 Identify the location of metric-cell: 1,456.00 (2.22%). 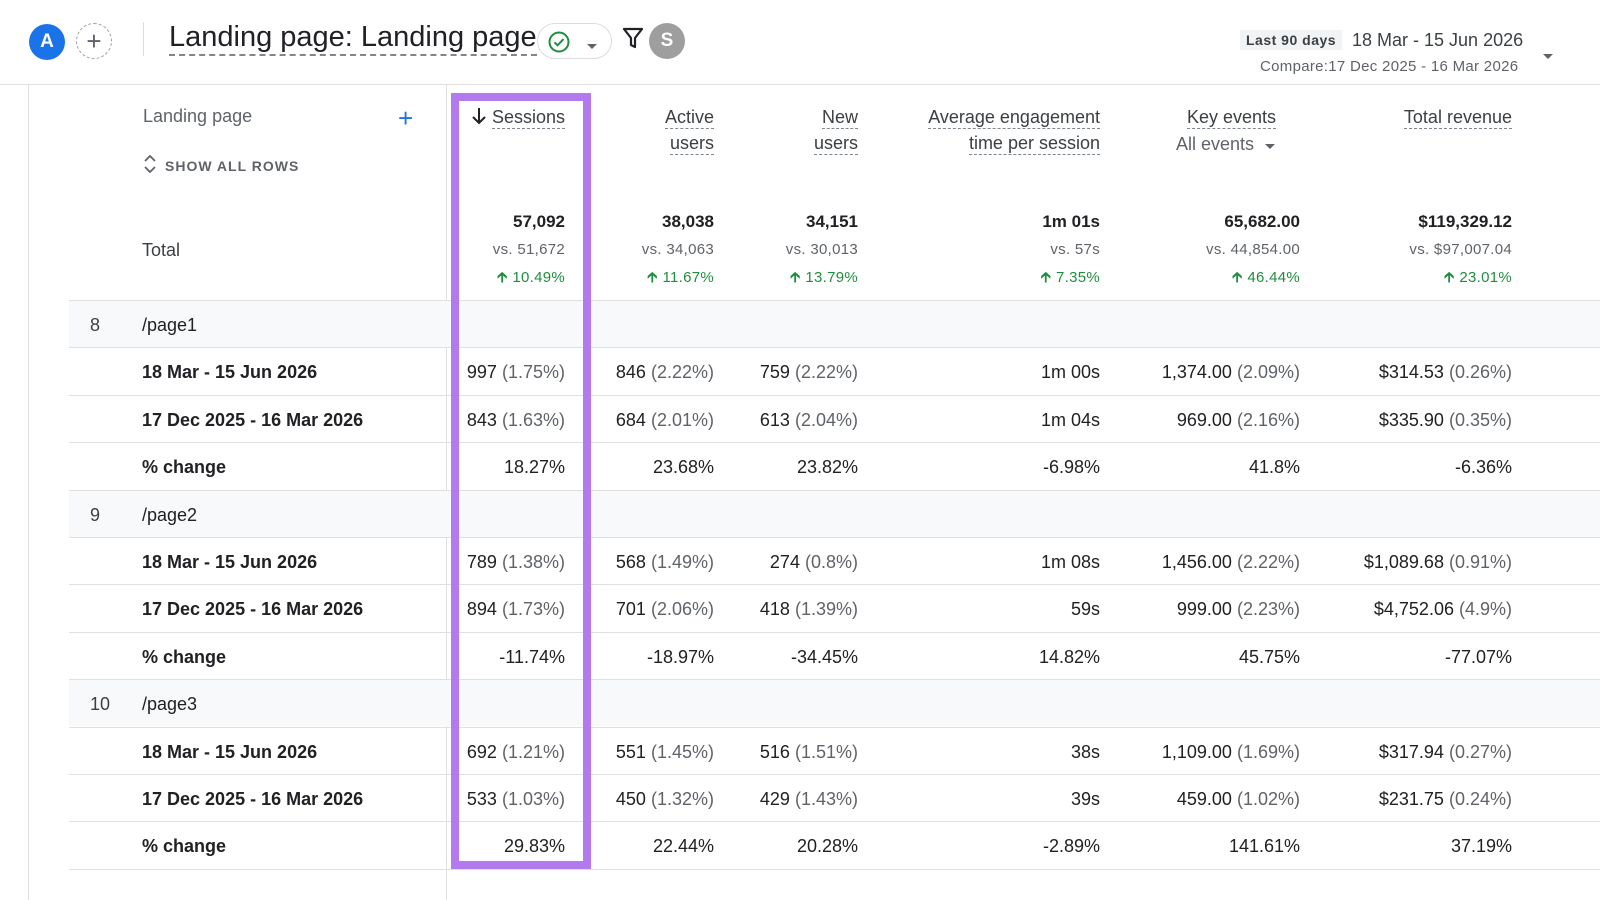
(1231, 562).